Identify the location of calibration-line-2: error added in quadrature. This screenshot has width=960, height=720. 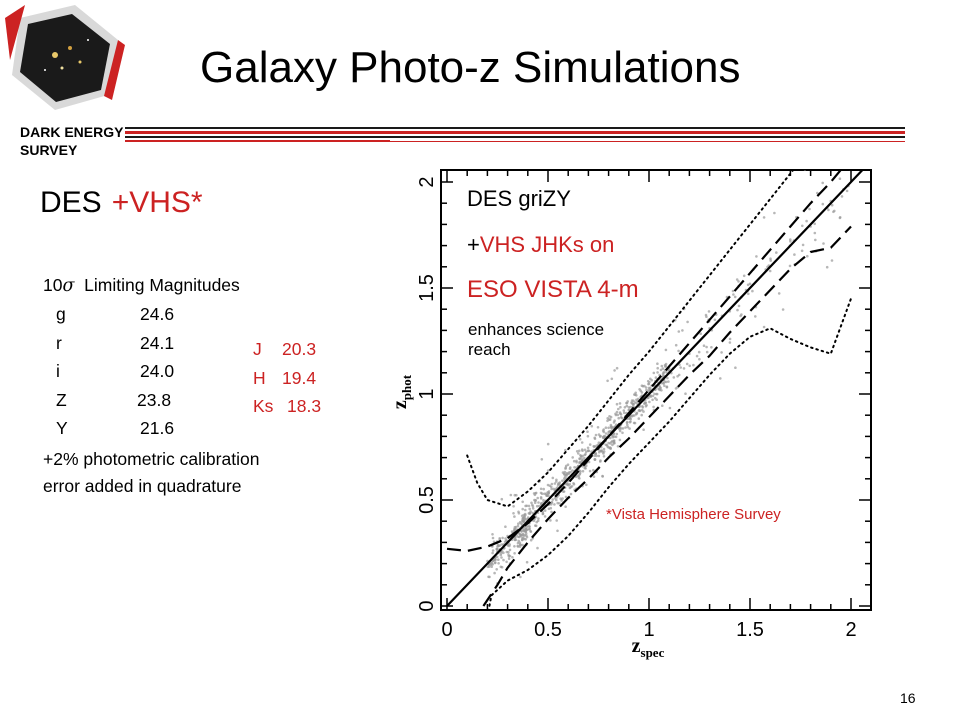
(142, 486).